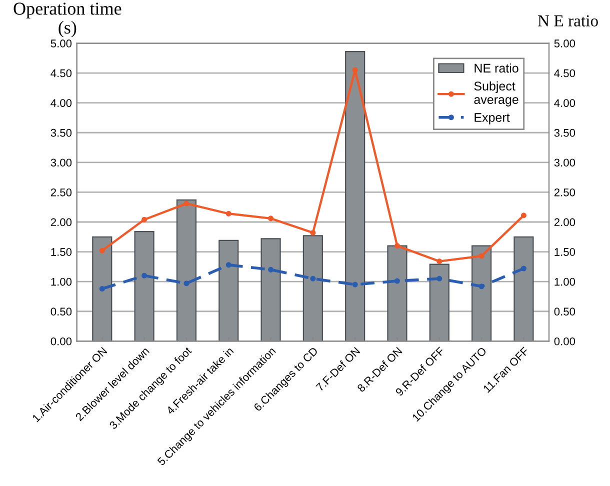 The width and height of the screenshot is (610, 486). What do you see at coordinates (565, 341) in the screenshot?
I see `y2-tick-label: 0.00` at bounding box center [565, 341].